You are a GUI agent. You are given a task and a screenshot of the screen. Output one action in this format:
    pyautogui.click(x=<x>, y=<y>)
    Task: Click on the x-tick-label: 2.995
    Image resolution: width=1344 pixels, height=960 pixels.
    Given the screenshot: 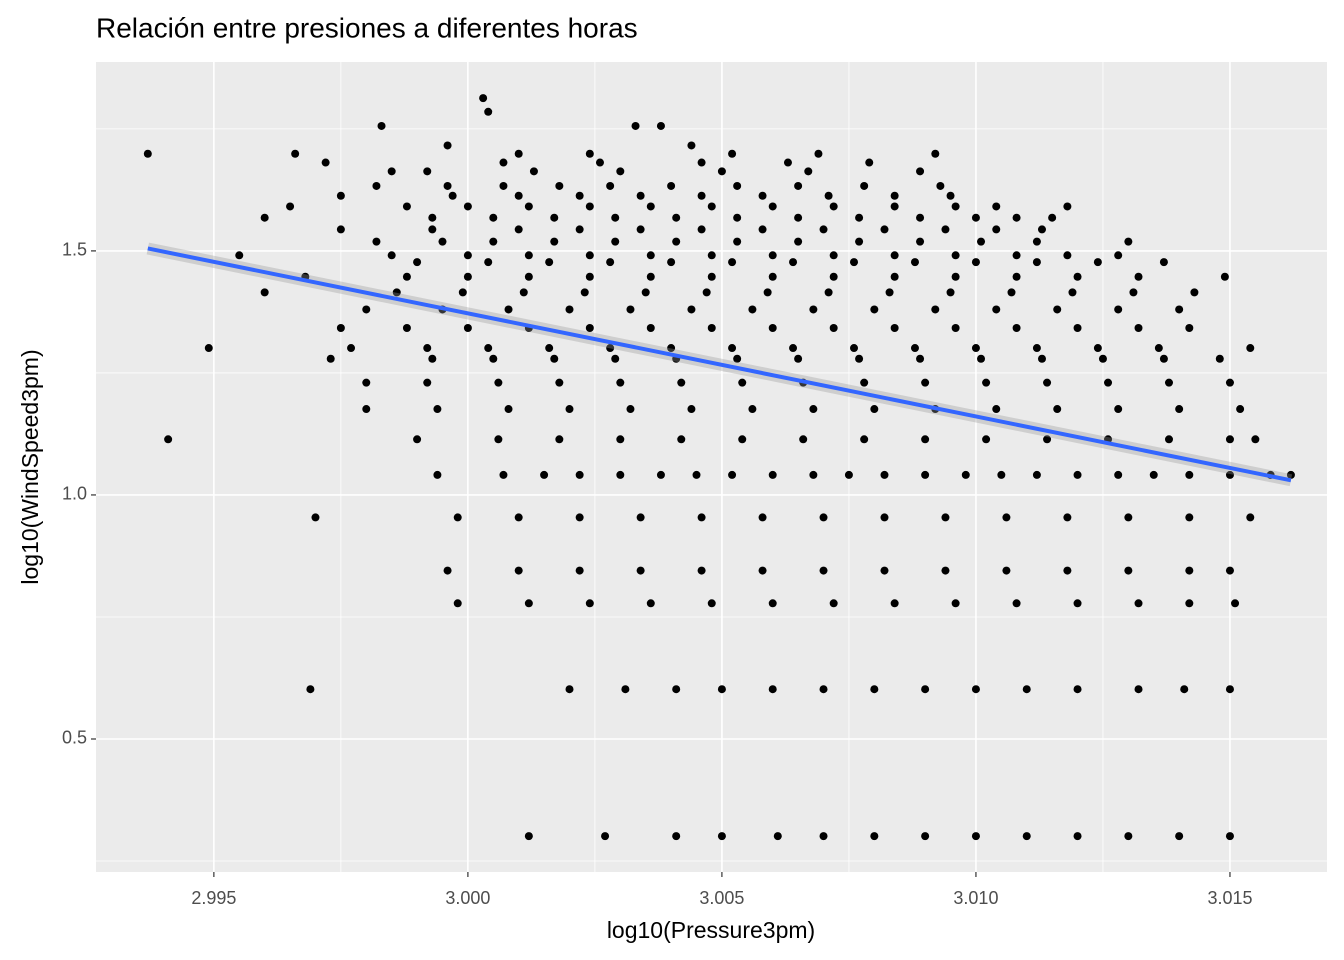 What is the action you would take?
    pyautogui.click(x=213, y=898)
    